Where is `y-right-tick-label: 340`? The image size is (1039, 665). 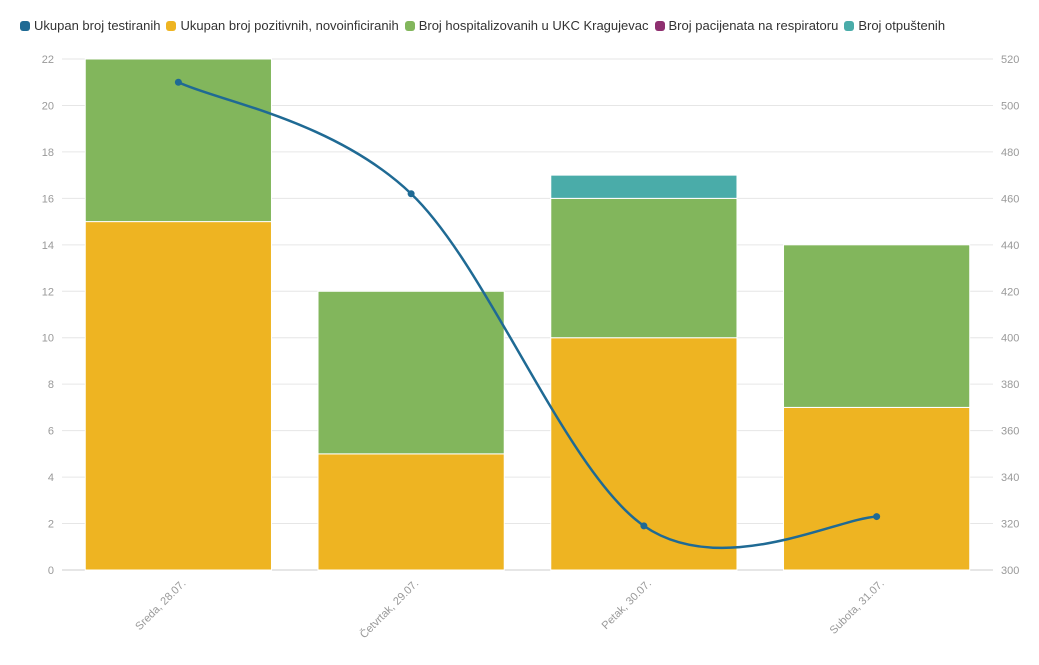 y-right-tick-label: 340 is located at coordinates (1010, 478).